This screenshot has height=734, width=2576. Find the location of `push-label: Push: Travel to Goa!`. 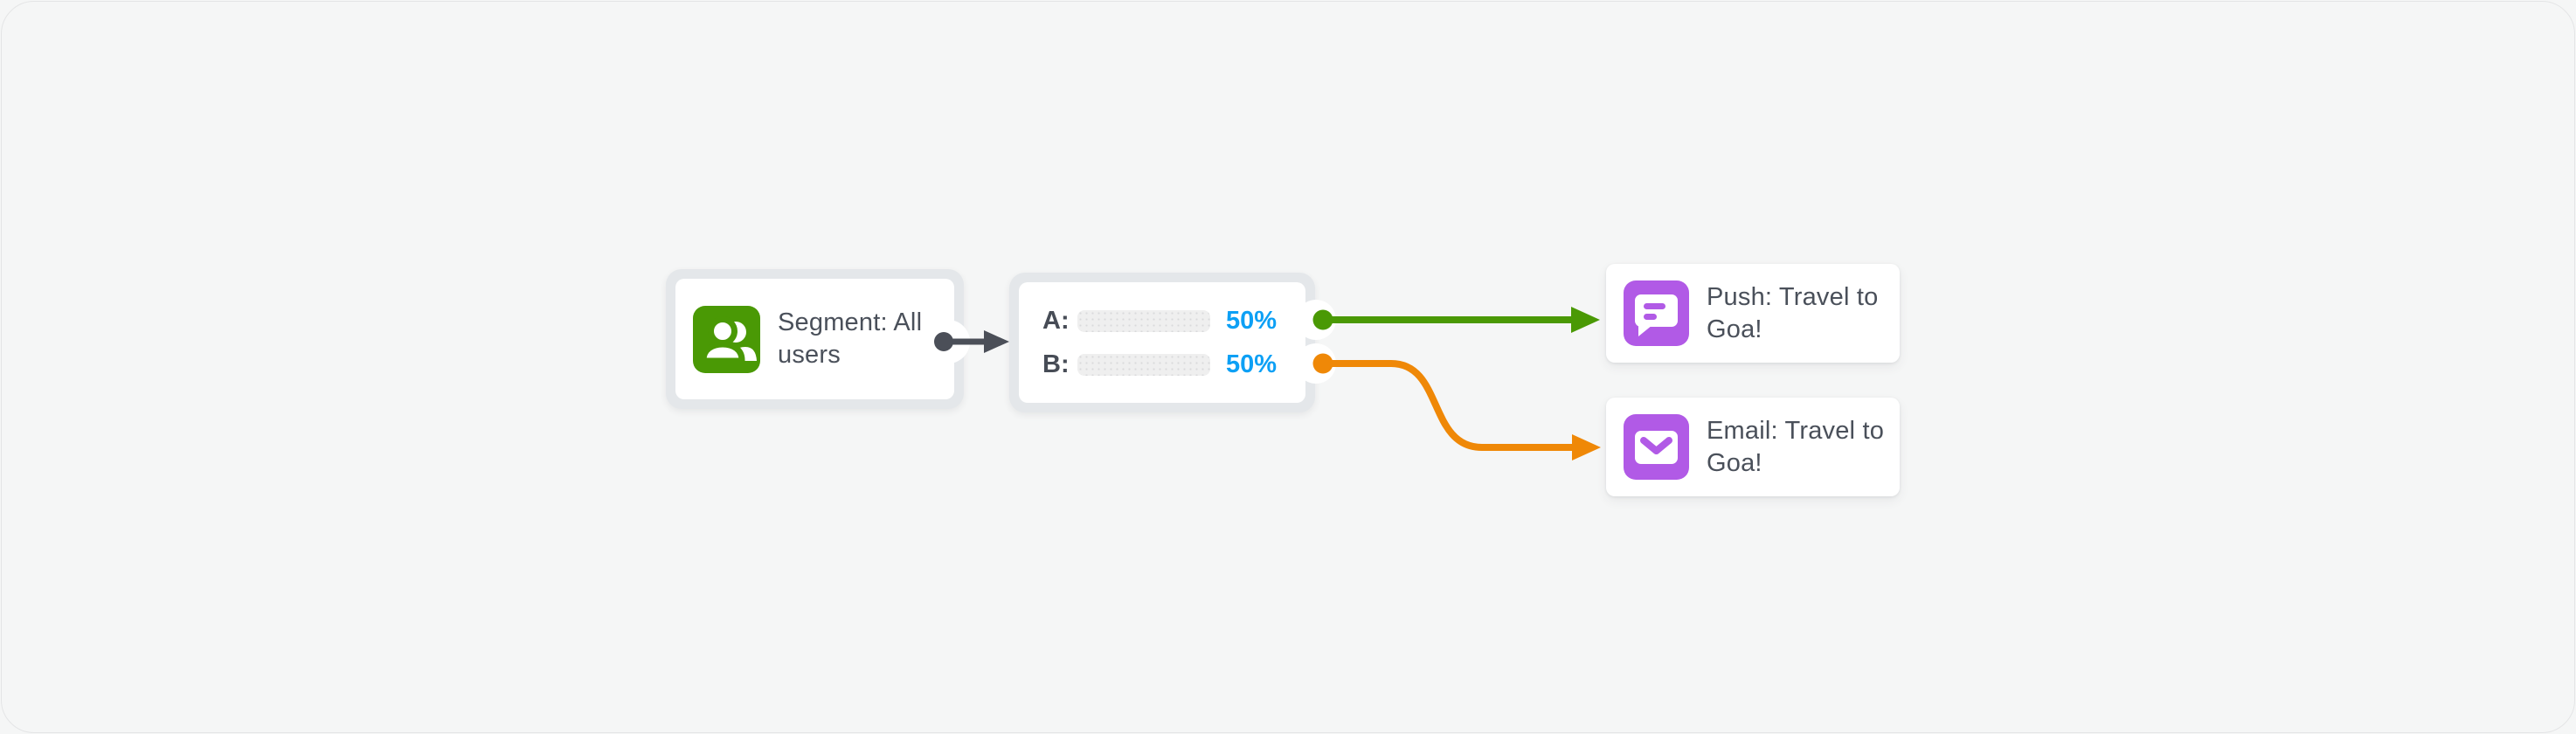

push-label: Push: Travel to Goa! is located at coordinates (1793, 312).